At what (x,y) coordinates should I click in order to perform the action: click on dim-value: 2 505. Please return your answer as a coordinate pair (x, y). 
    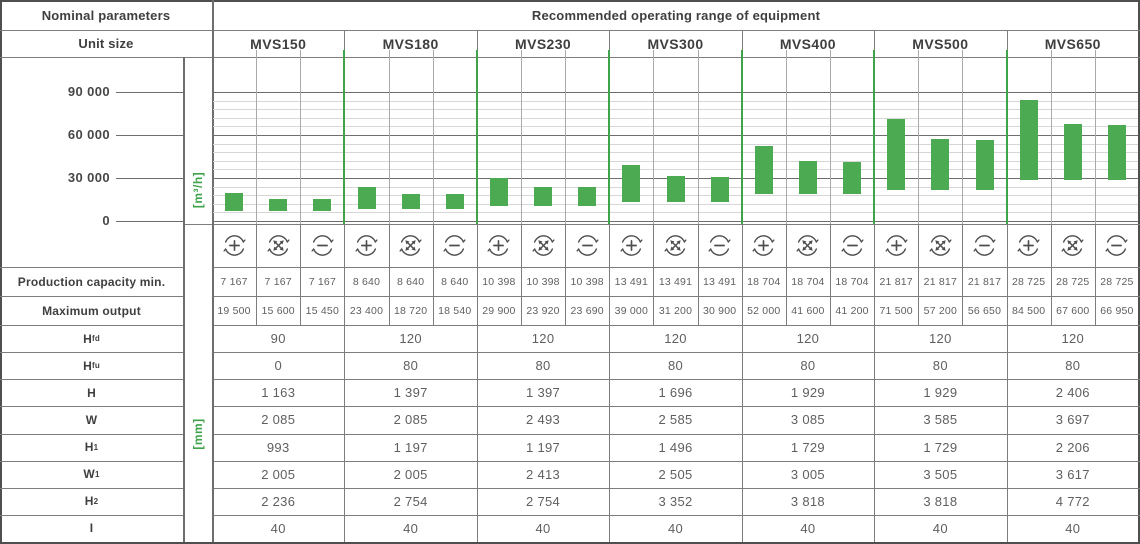
    Looking at the image, I should click on (675, 474).